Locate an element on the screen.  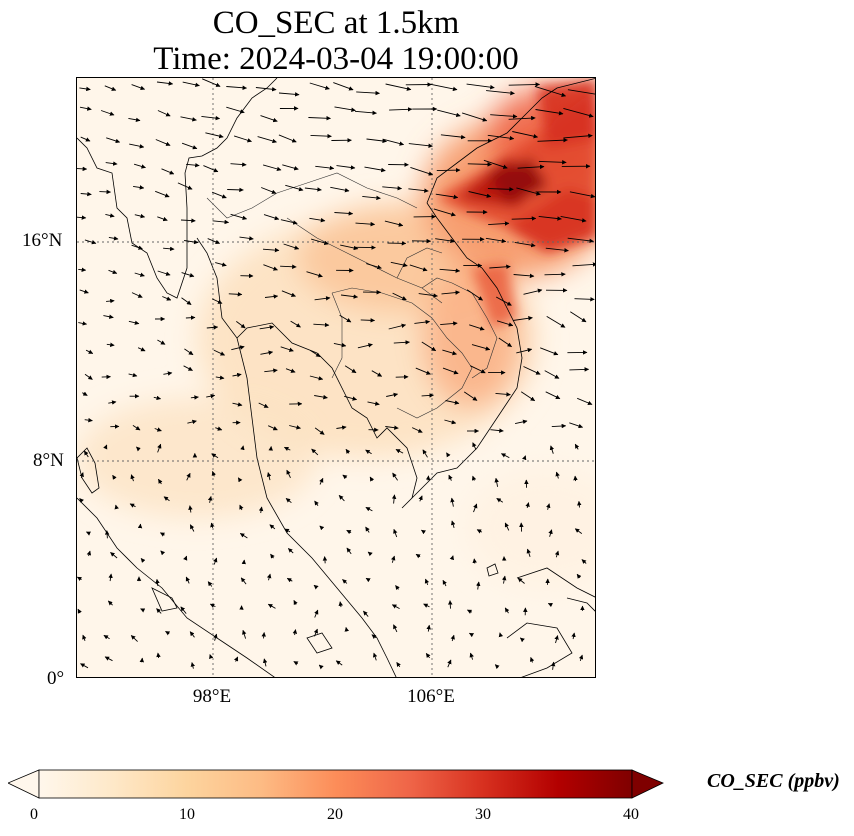
colorbar-gradient is located at coordinates (335, 784).